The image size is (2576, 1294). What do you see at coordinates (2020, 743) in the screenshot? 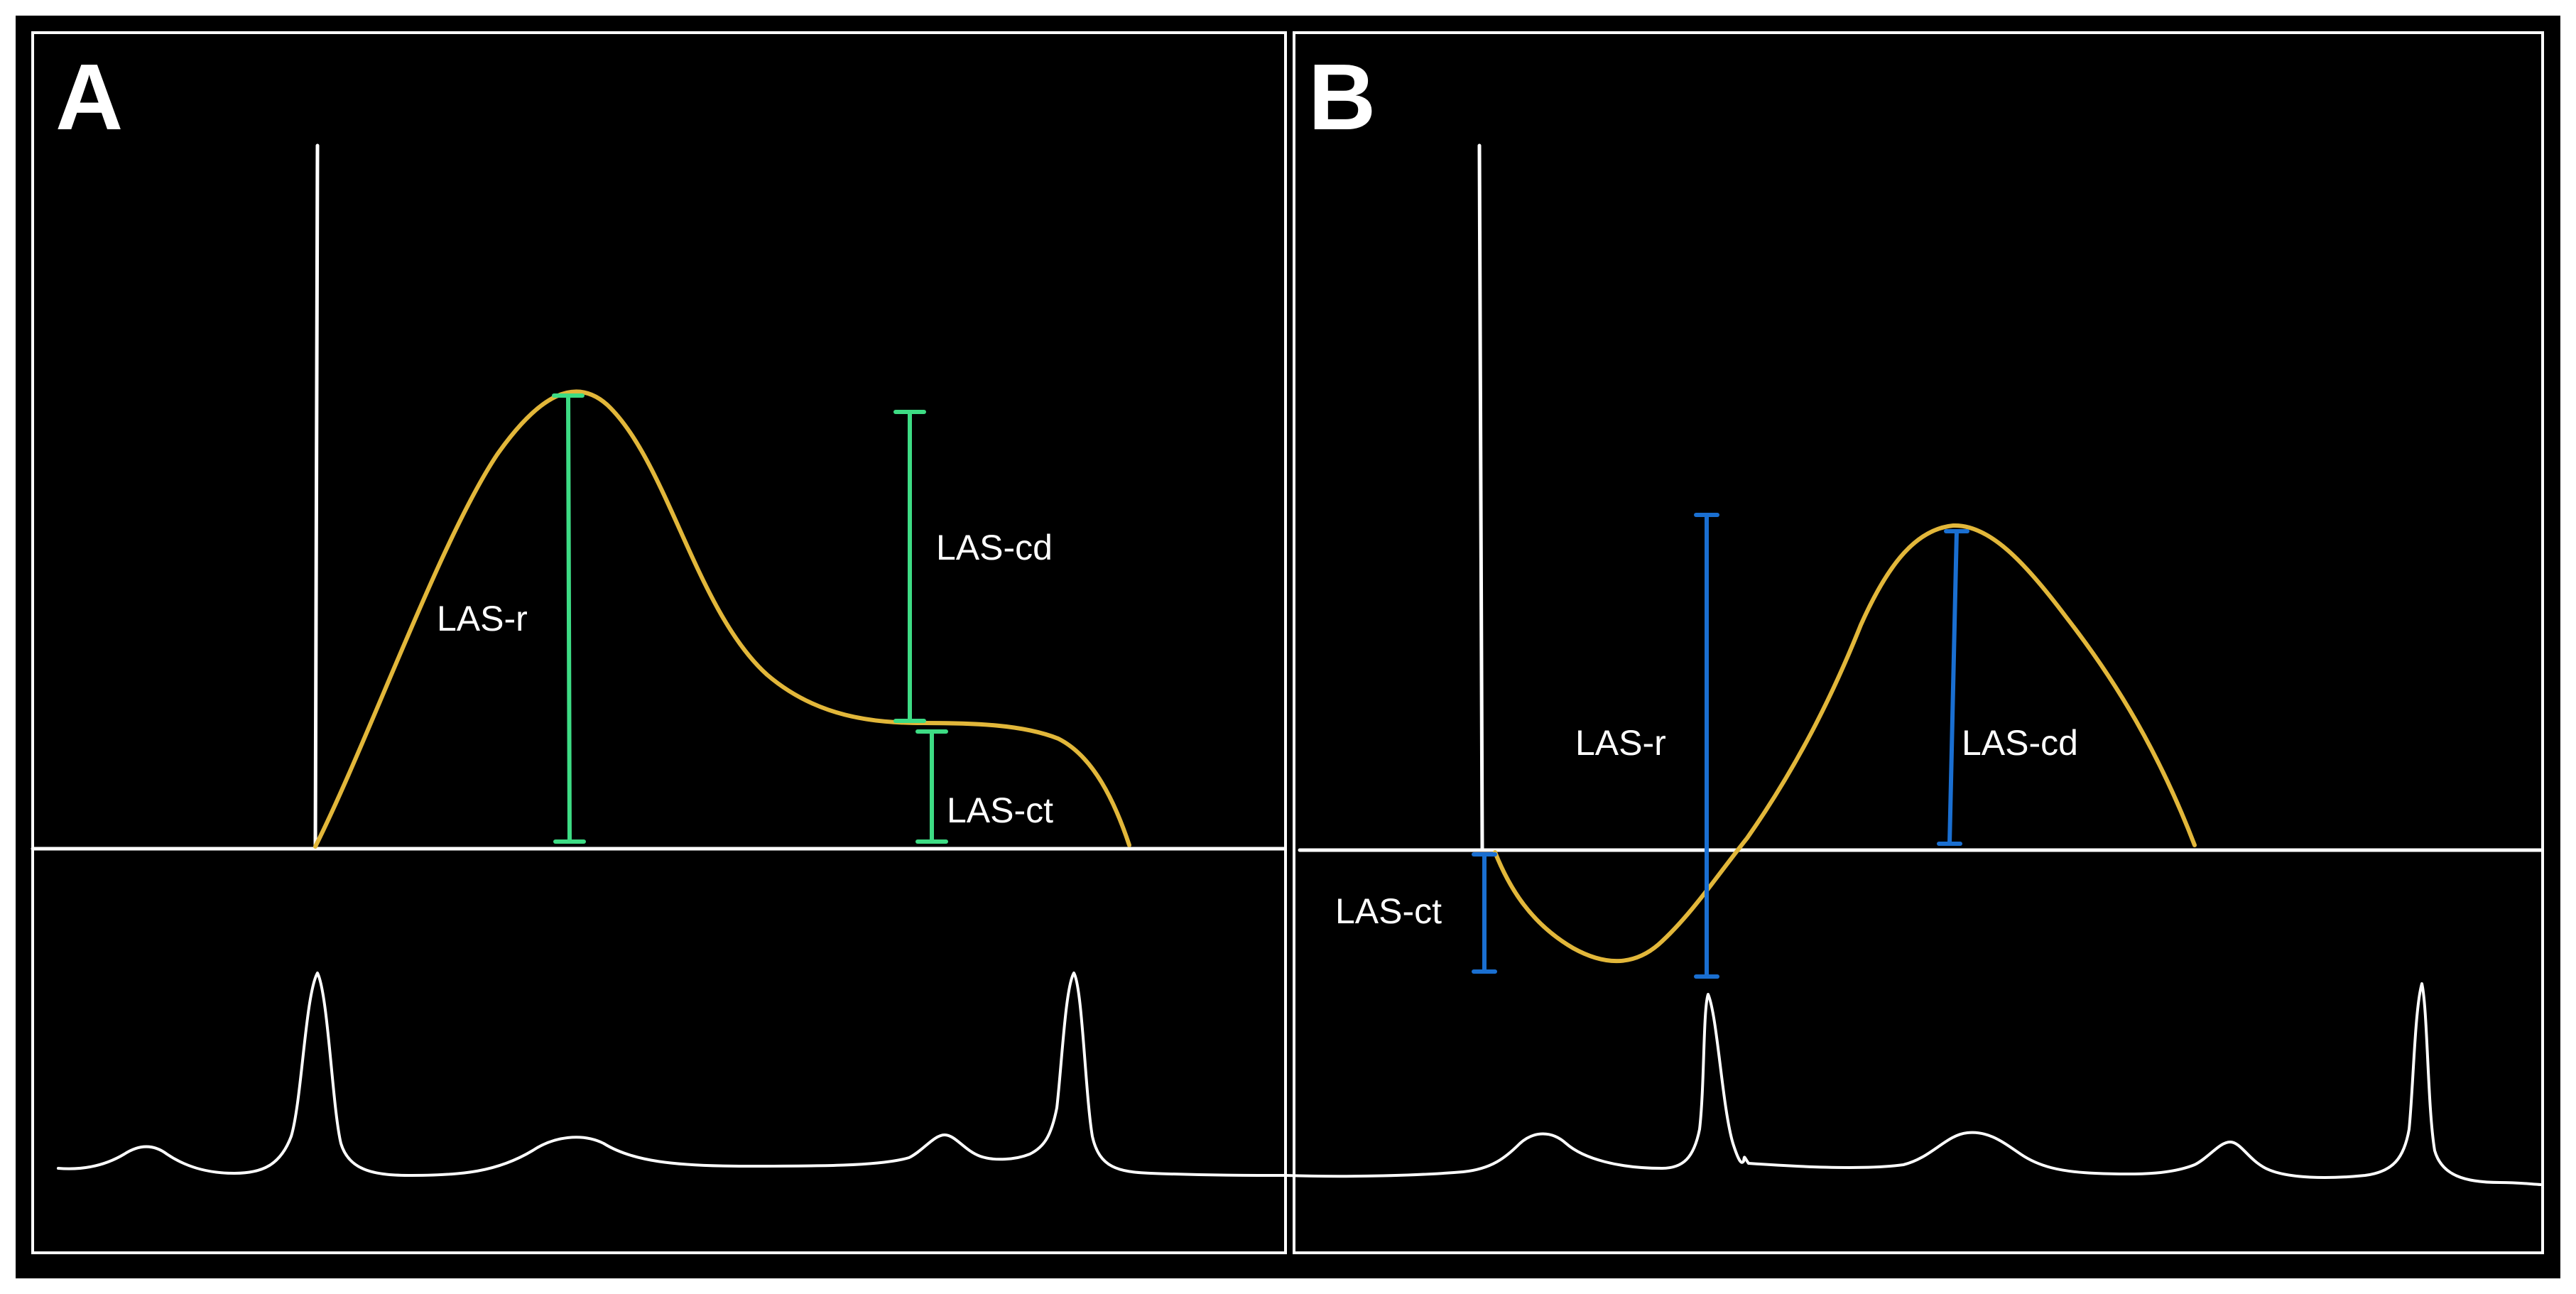
I see `panel-b-las-cd-label: LAS-cd` at bounding box center [2020, 743].